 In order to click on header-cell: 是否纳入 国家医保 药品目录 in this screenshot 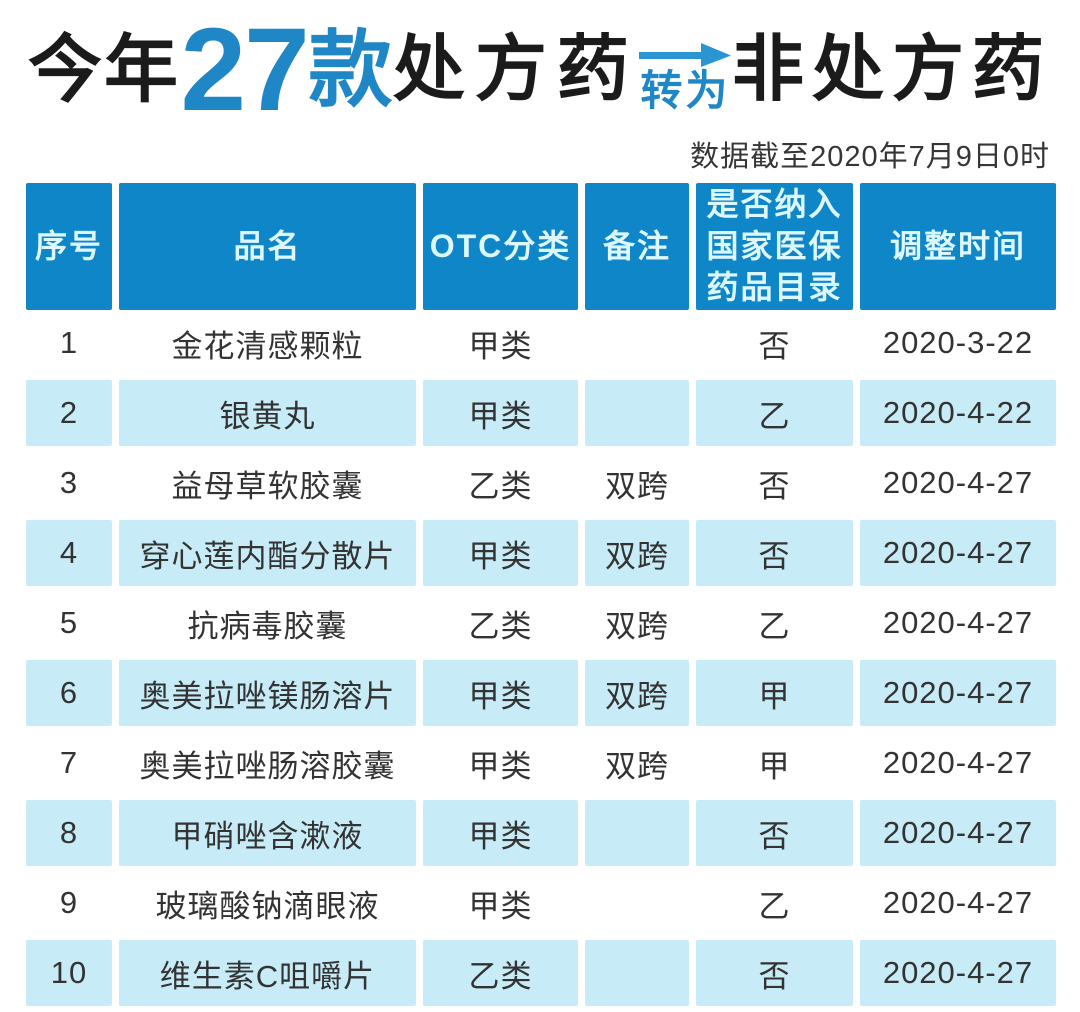, I will do `click(774, 246)`.